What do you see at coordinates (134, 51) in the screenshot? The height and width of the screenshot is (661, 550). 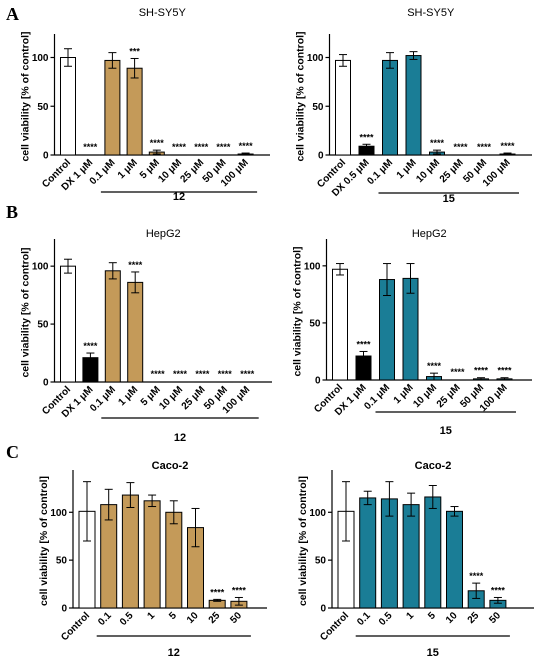 I see `significance-label: ***` at bounding box center [134, 51].